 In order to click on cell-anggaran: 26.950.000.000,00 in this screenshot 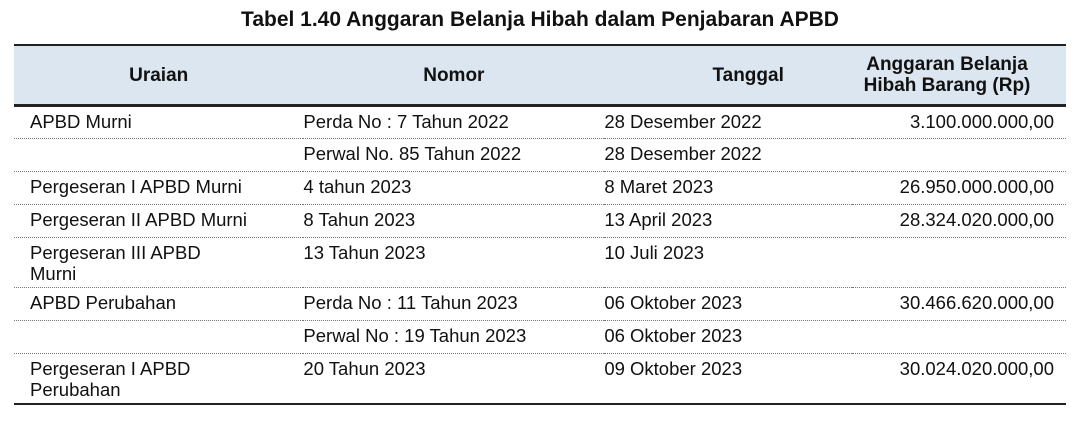, I will do `click(959, 188)`.